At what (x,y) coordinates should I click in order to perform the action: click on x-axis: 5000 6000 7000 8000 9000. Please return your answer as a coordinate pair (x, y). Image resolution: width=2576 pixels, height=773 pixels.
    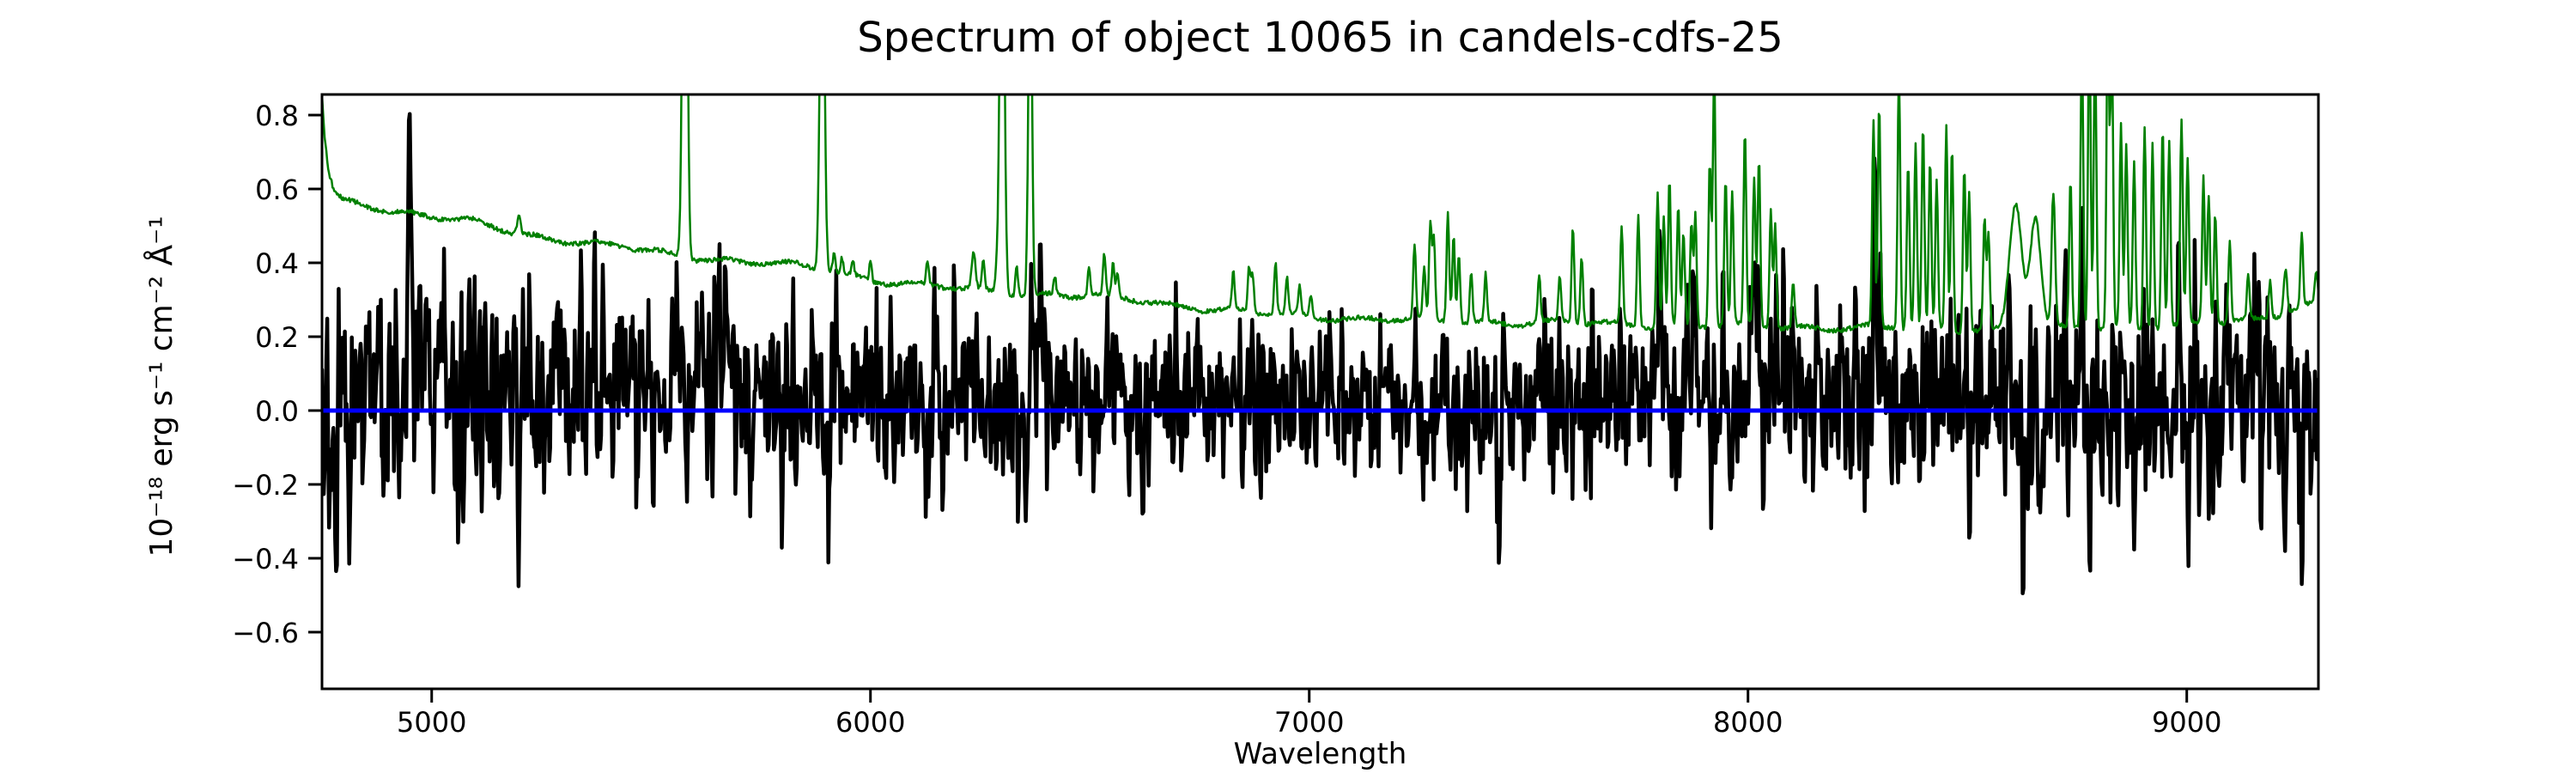
    Looking at the image, I should click on (1309, 714).